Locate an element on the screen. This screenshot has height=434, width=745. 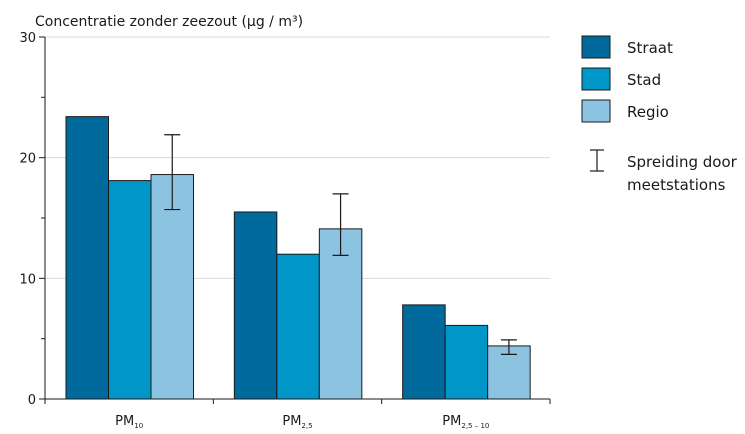
x-categories: PM10 PM2,5 PM2,5 – 10 is located at coordinates (302, 422).